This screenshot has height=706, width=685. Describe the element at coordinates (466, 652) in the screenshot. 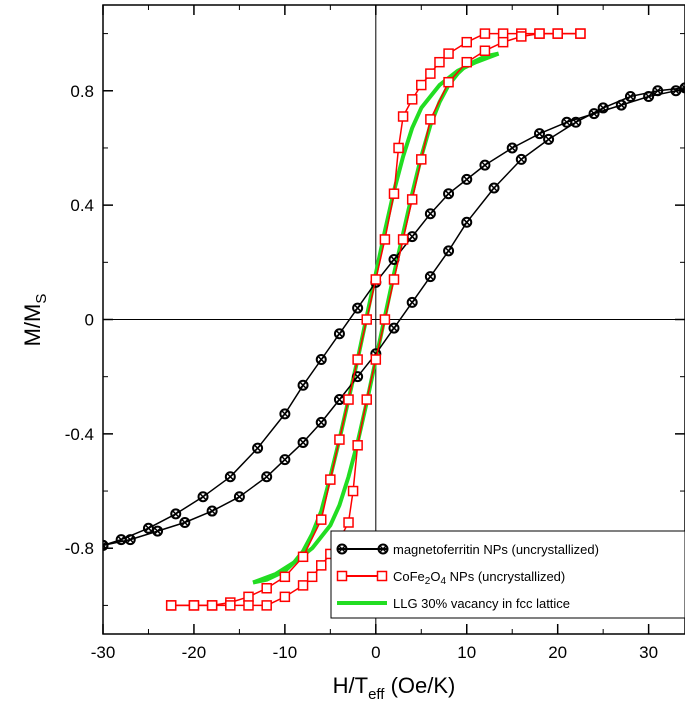

I see `x-tick-label: 10` at that location.